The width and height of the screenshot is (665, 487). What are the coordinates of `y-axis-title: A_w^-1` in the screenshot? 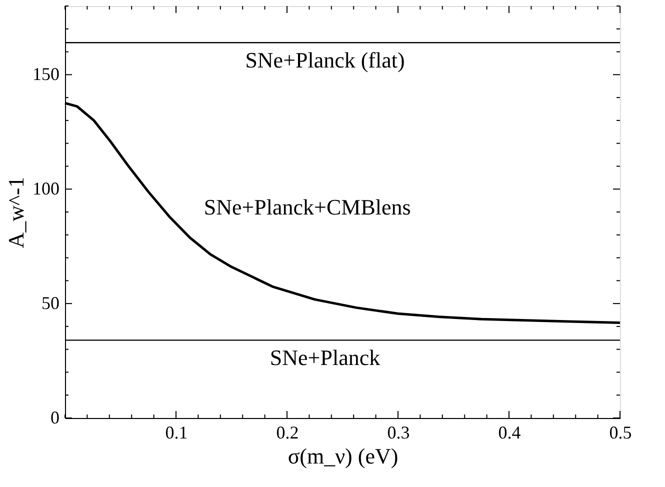 It's located at (16, 212).